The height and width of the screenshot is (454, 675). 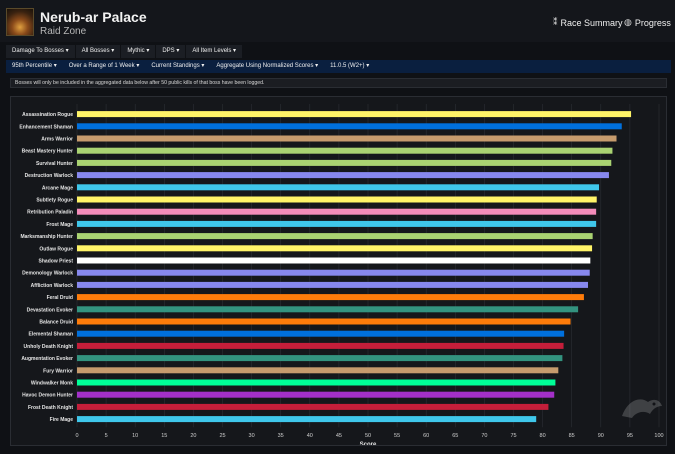 I want to click on filters_row2-dropdown-3: Aggregate Using Normalized Scores ▾, so click(x=267, y=66).